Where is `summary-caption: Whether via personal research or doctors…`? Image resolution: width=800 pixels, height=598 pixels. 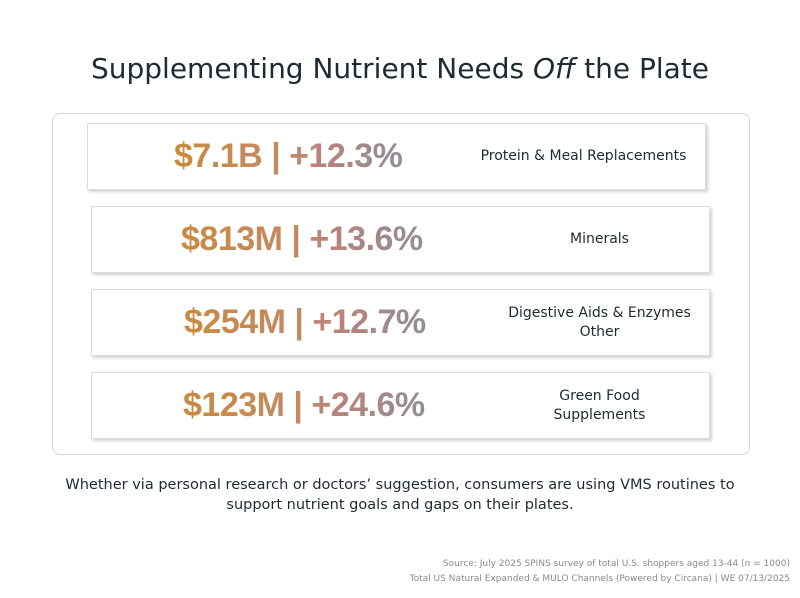
summary-caption: Whether via personal research or doctors… is located at coordinates (400, 495).